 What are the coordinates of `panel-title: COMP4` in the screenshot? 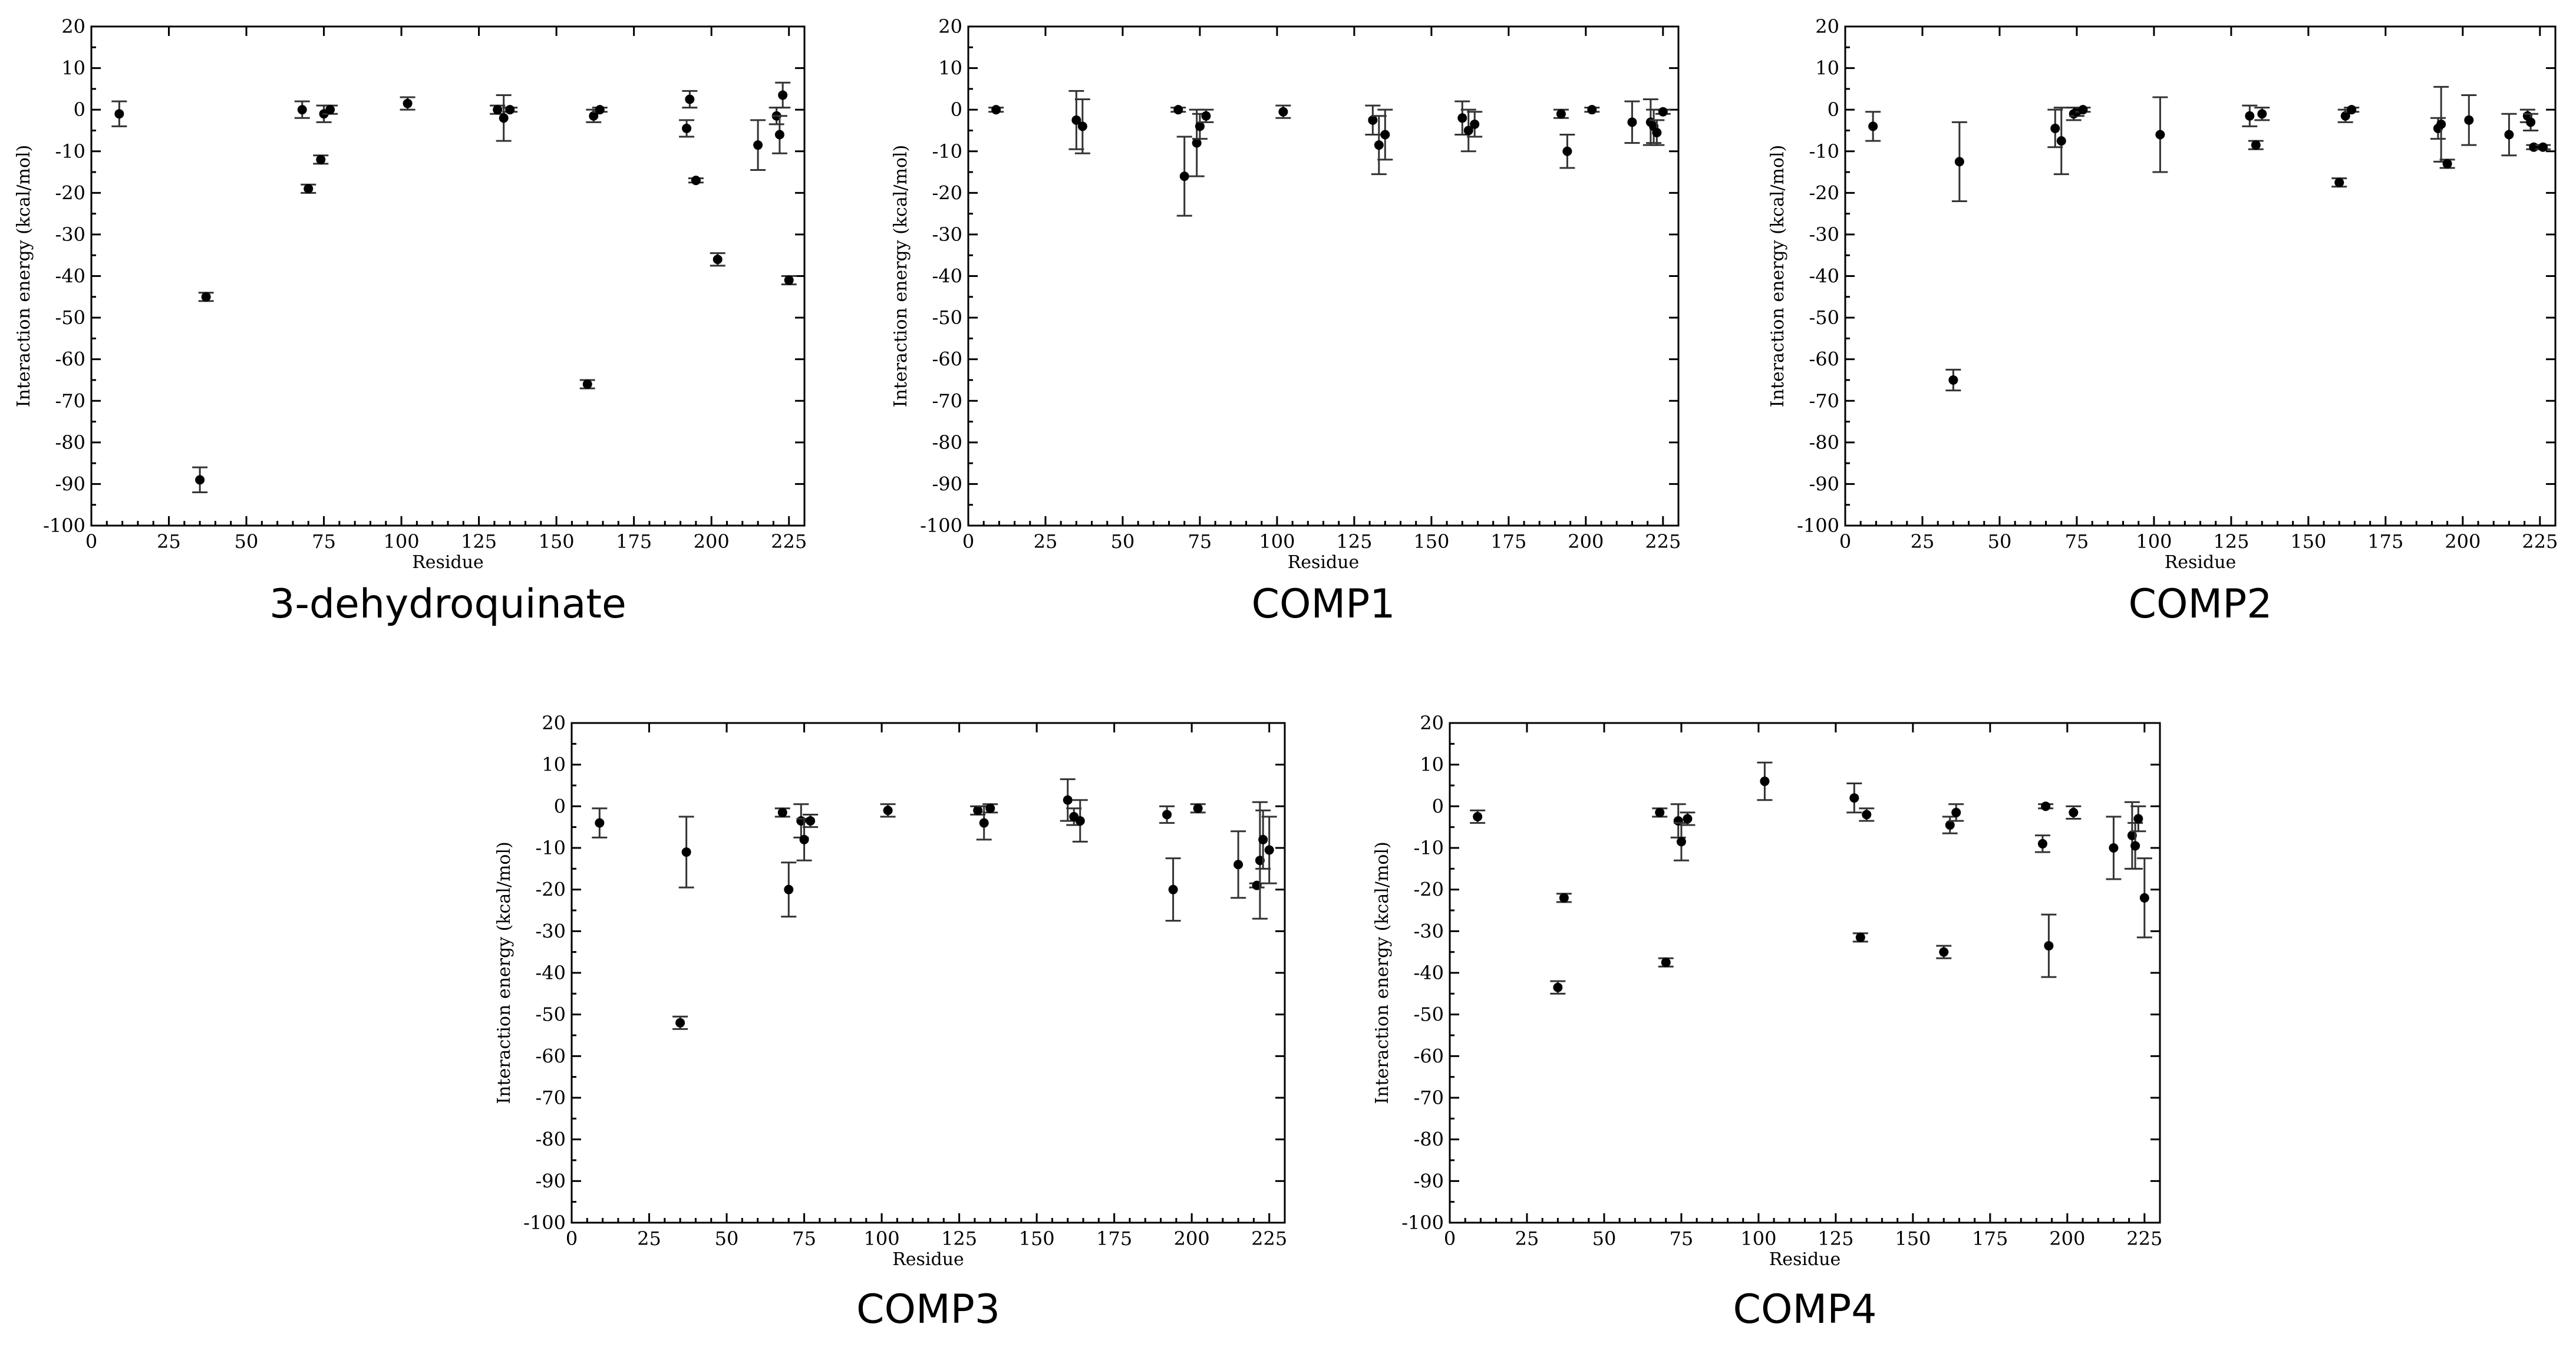 It's located at (1805, 1309).